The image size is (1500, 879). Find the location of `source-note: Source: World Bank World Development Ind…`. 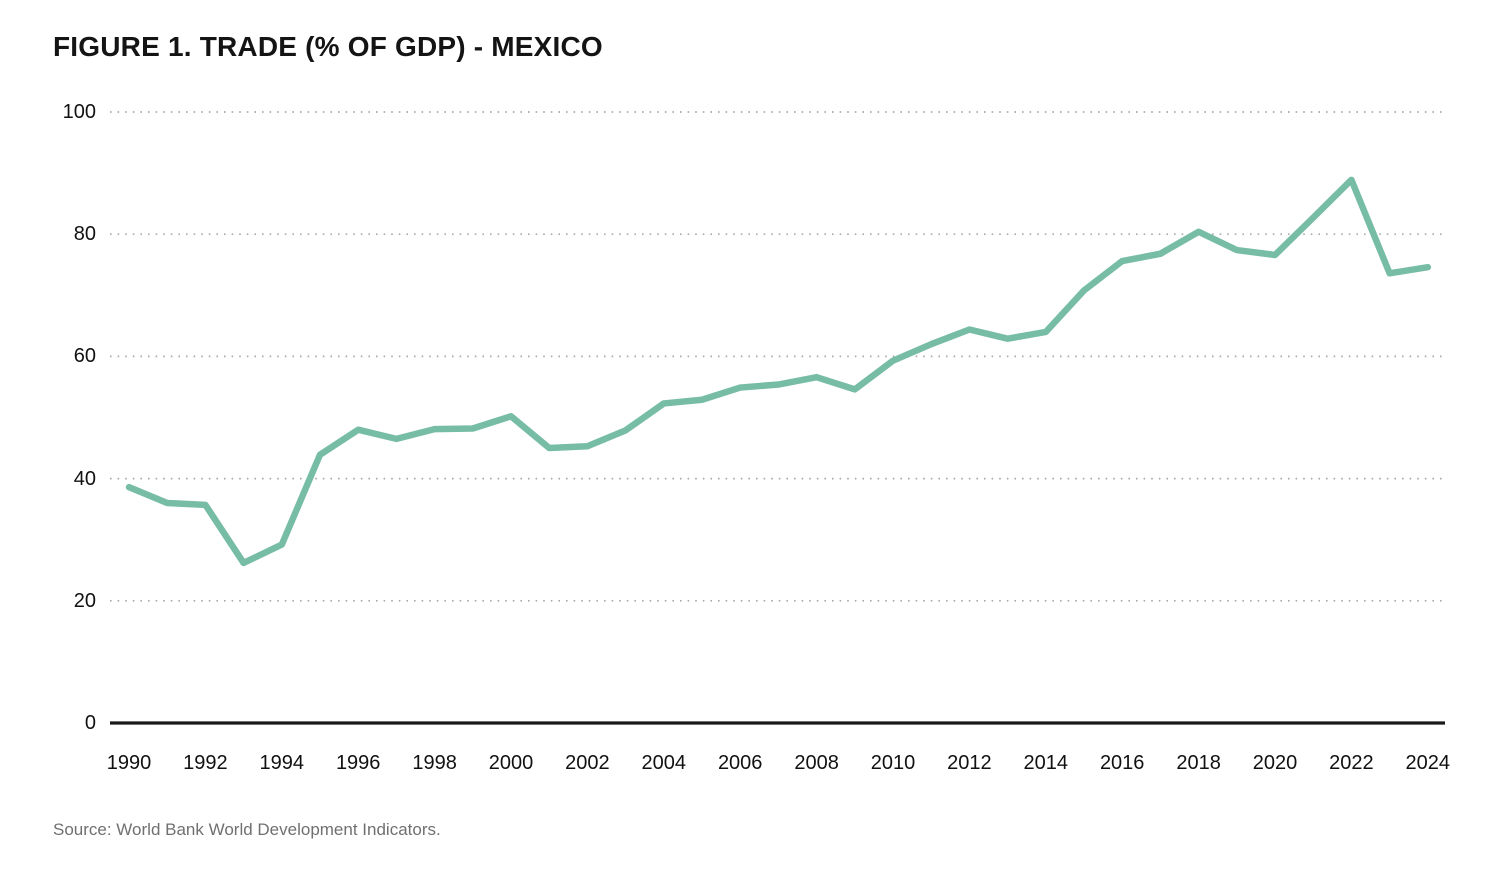

source-note: Source: World Bank World Development Ind… is located at coordinates (247, 829).